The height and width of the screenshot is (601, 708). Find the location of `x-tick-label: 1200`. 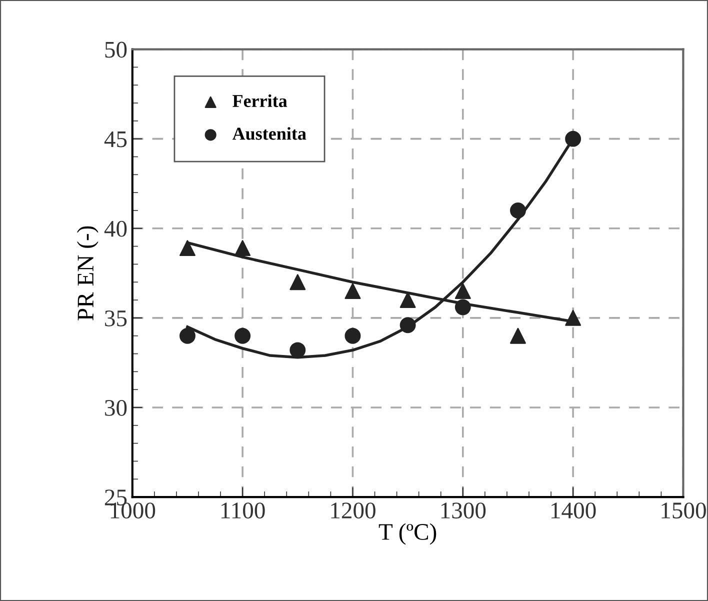

x-tick-label: 1200 is located at coordinates (353, 510).